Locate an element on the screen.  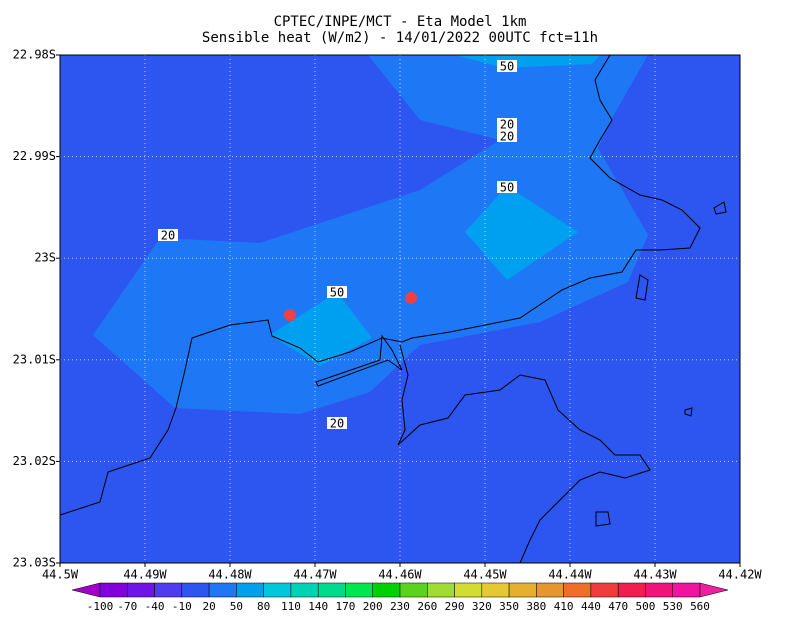
y-tick-label: 22.99S is located at coordinates (34, 156).